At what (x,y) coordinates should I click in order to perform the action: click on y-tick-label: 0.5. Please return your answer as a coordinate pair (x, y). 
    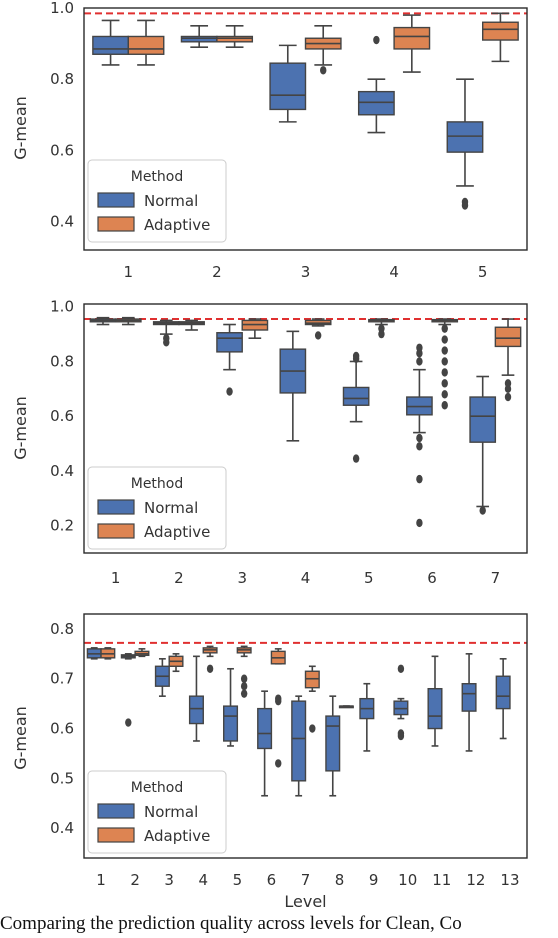
    Looking at the image, I should click on (62, 778).